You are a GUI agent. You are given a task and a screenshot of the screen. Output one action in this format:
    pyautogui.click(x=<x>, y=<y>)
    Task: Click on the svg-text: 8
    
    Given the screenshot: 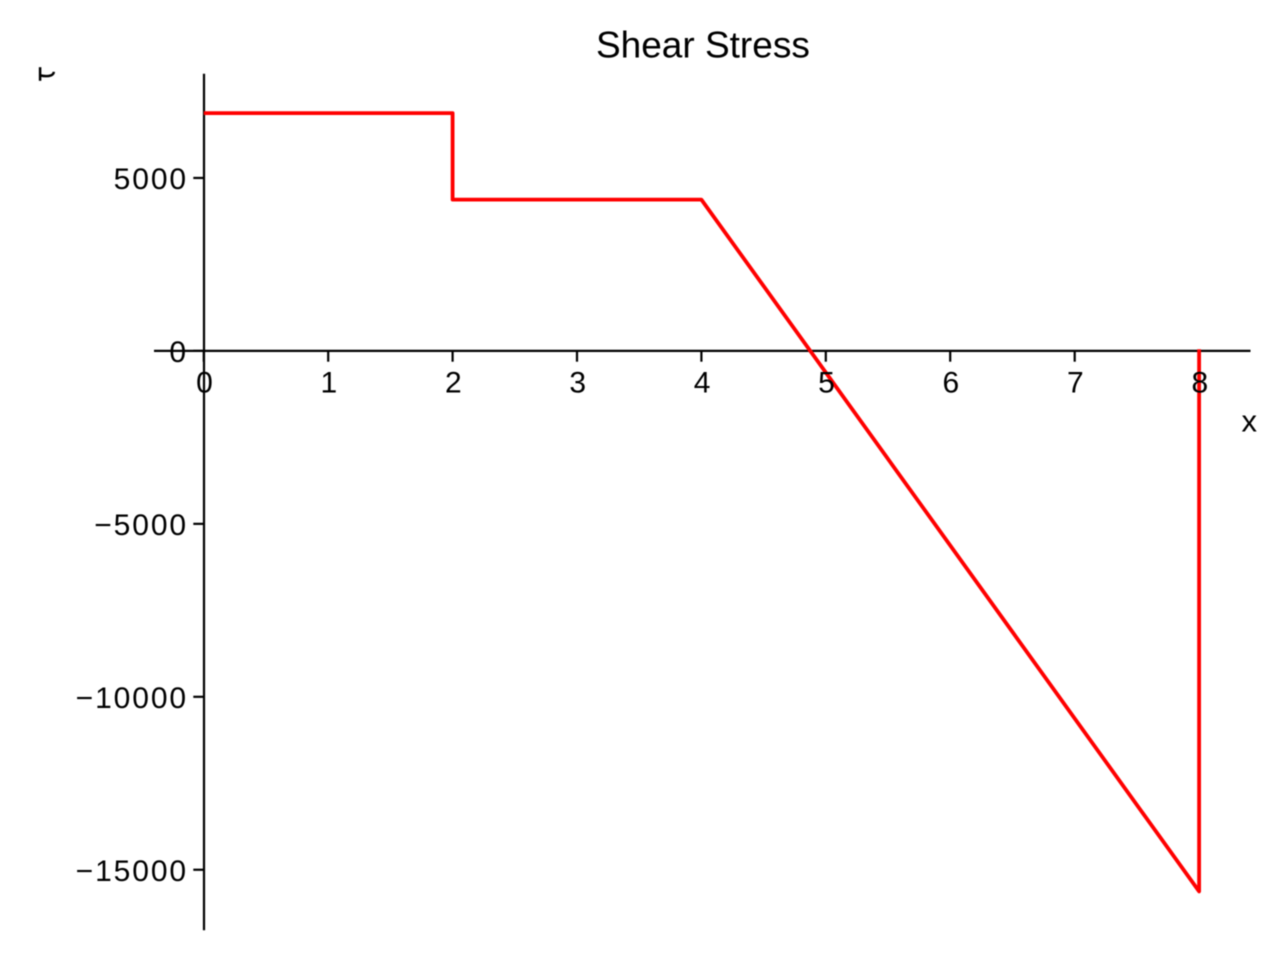 What is the action you would take?
    pyautogui.click(x=1199, y=383)
    